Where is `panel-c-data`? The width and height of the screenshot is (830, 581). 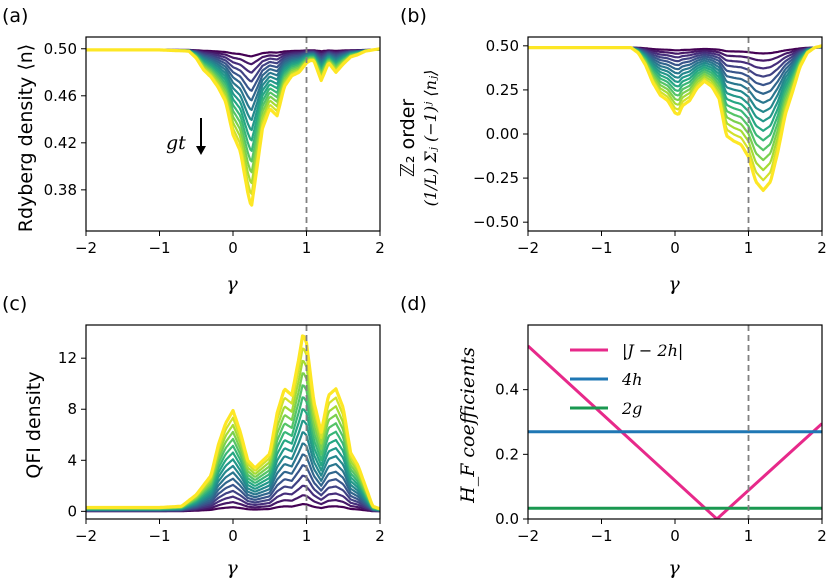
panel-c-data is located at coordinates (233, 423).